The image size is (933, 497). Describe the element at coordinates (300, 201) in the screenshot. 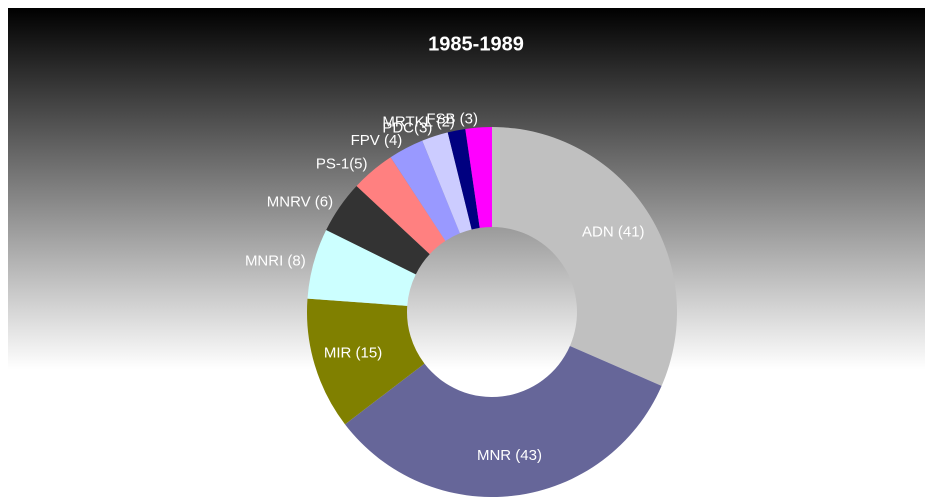

I see `data-label: MNRV (6)` at that location.